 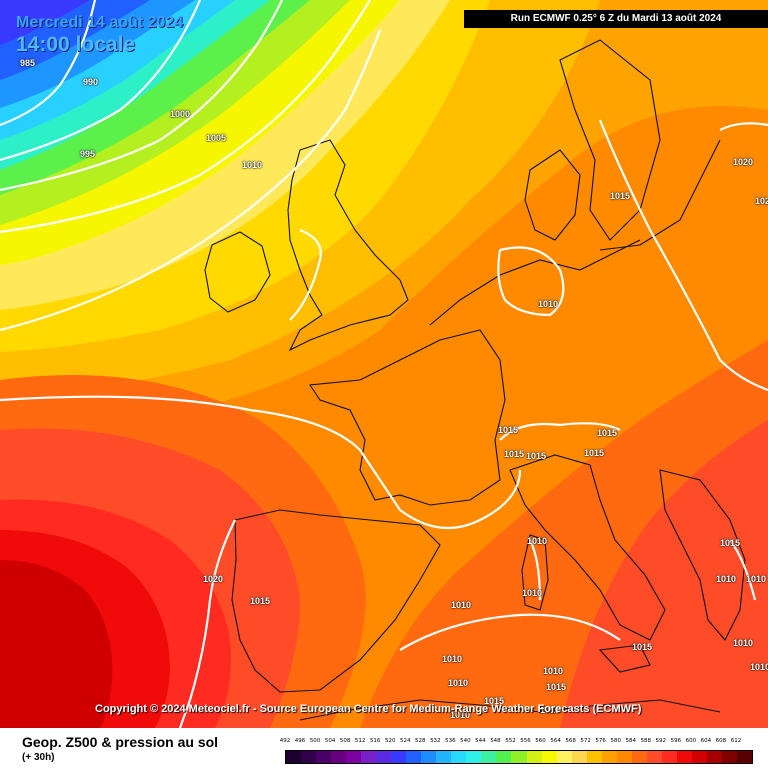 What do you see at coordinates (555, 741) in the screenshot?
I see `color-scale-tick: 564` at bounding box center [555, 741].